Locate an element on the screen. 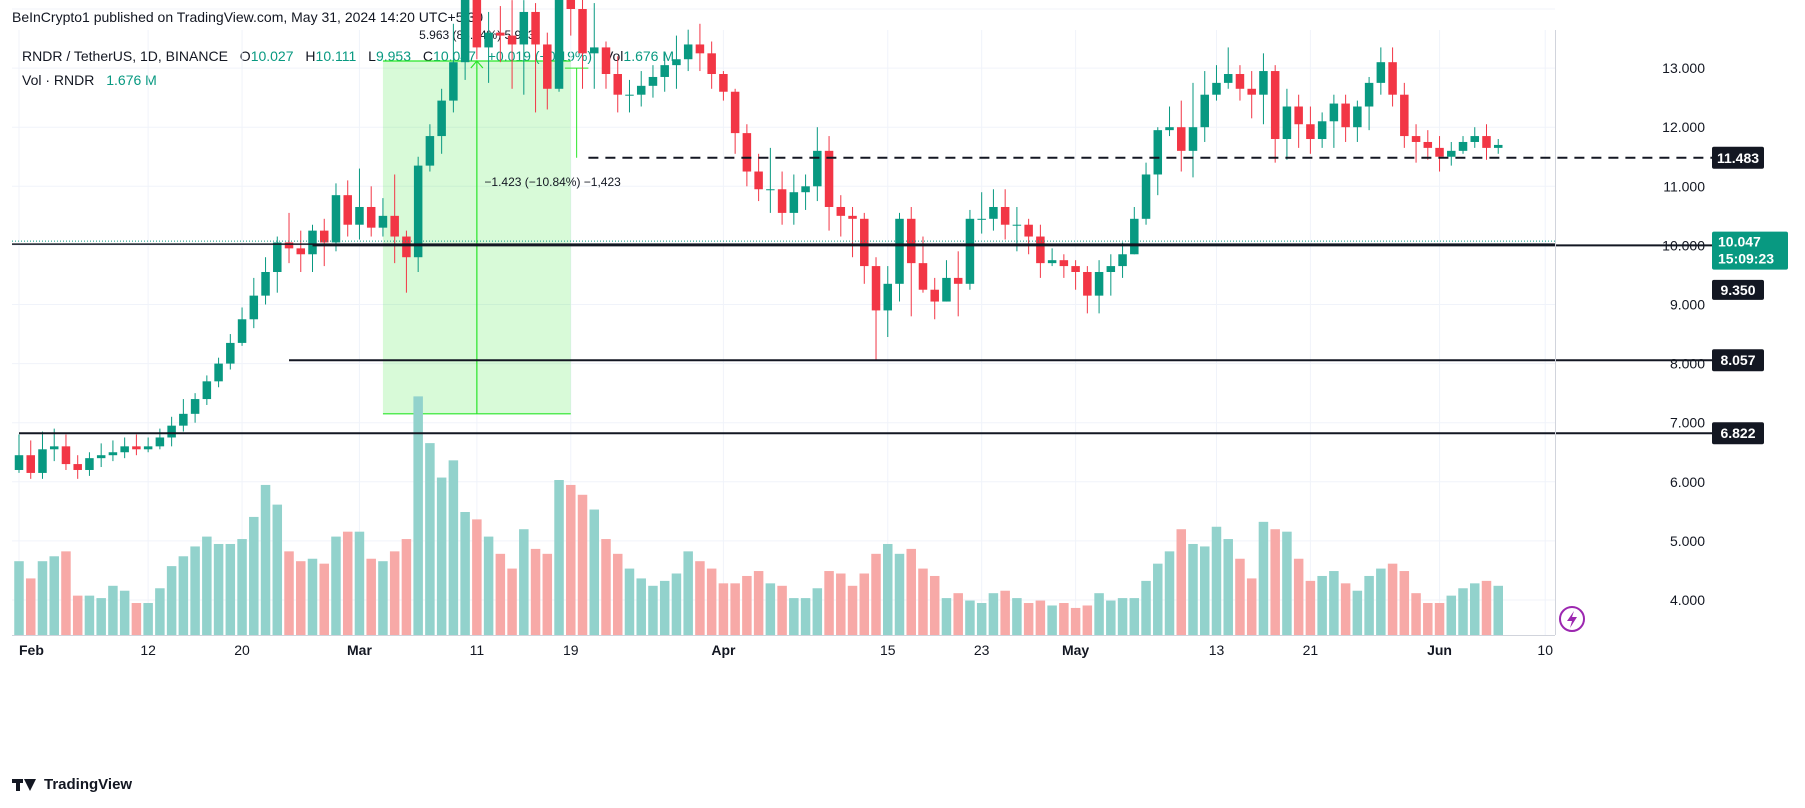 The image size is (1805, 808). legend-volume-series: Vol · RNDR is located at coordinates (58, 80).